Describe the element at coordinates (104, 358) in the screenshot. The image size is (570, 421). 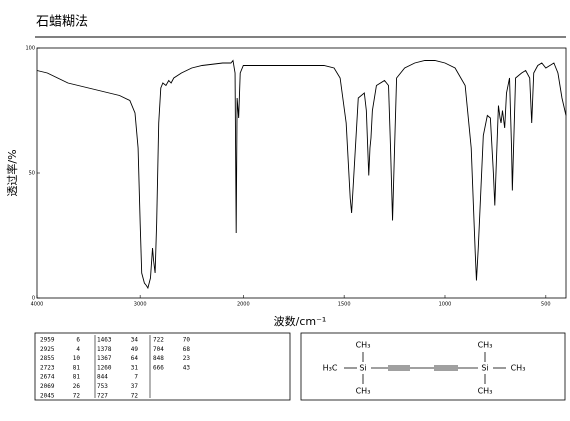
I see `peak-wavenumber: 1367` at that location.